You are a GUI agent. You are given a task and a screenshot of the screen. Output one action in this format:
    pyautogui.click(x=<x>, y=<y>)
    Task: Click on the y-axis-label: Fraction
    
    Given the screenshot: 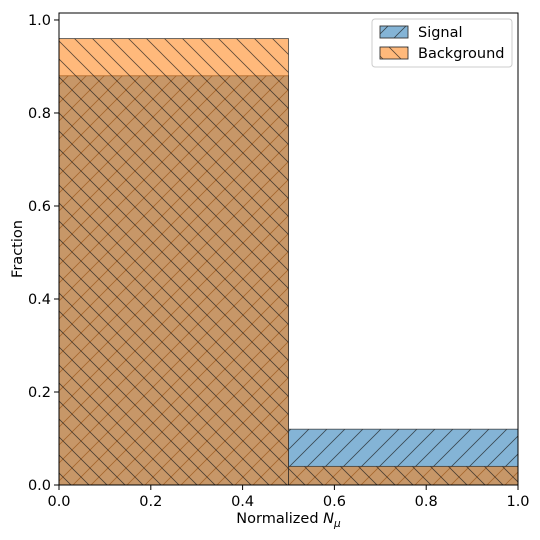 What is the action you would take?
    pyautogui.click(x=18, y=249)
    